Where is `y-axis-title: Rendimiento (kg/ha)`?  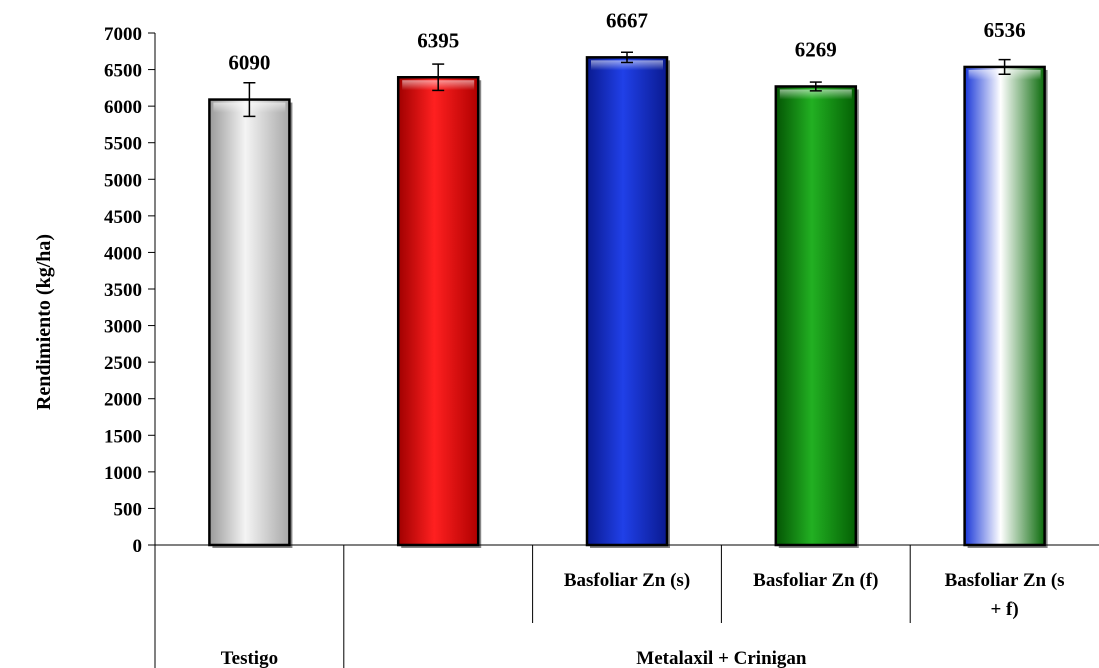
y-axis-title: Rendimiento (kg/ha) is located at coordinates (44, 322).